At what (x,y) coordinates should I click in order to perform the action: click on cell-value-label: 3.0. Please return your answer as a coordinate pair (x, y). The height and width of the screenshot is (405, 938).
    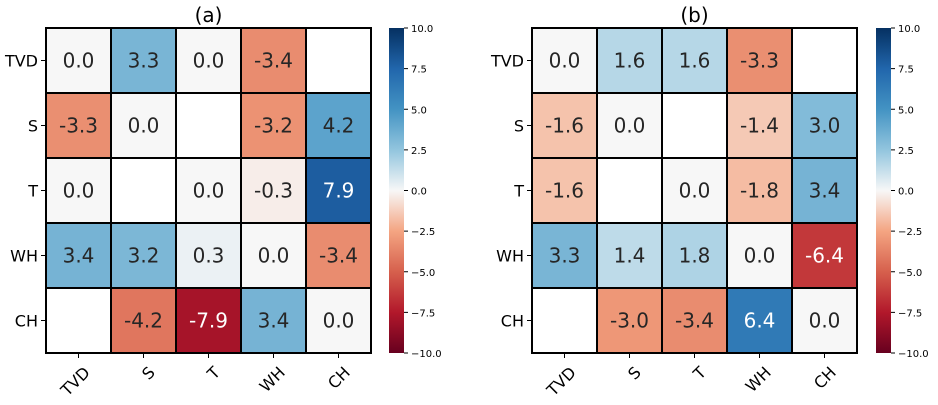
    Looking at the image, I should click on (825, 126).